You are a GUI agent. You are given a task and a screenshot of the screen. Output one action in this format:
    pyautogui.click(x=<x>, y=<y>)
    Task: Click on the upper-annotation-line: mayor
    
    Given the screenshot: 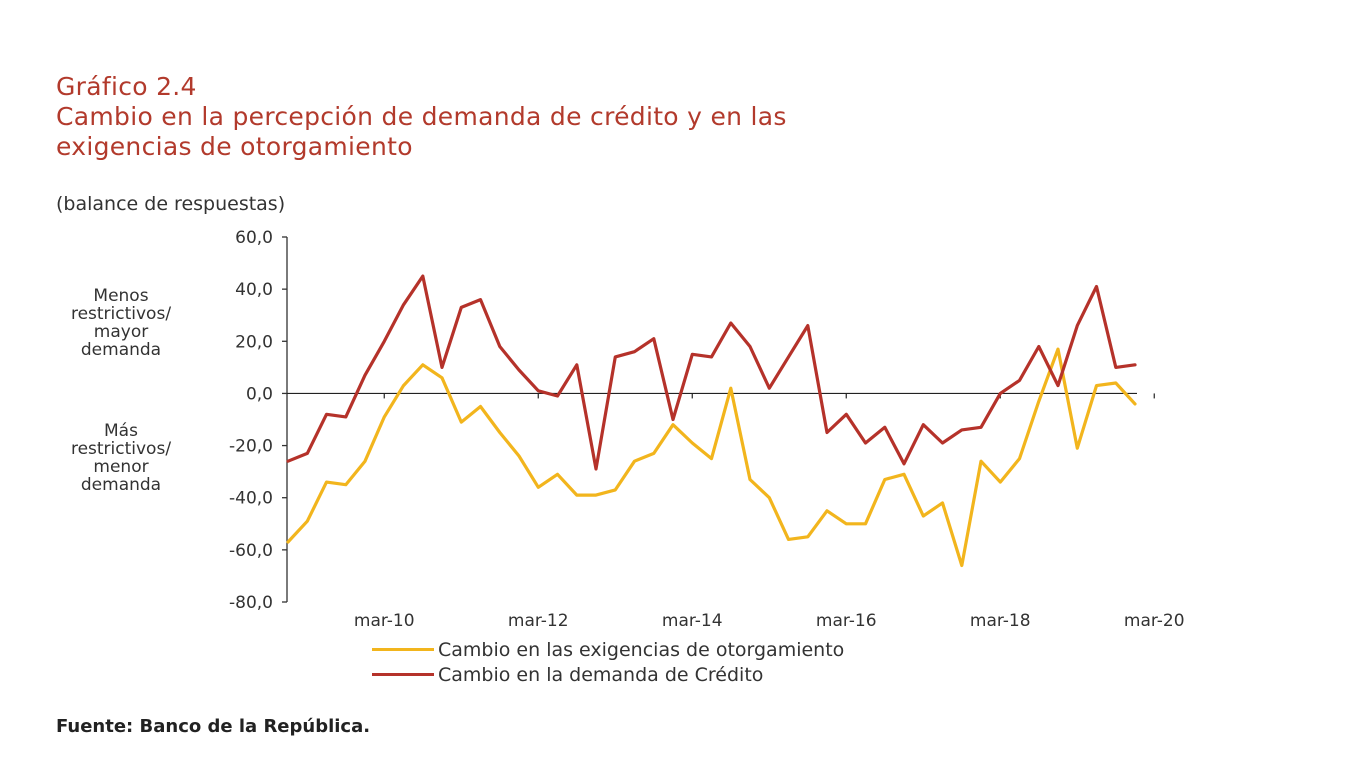 What is the action you would take?
    pyautogui.click(x=121, y=332)
    